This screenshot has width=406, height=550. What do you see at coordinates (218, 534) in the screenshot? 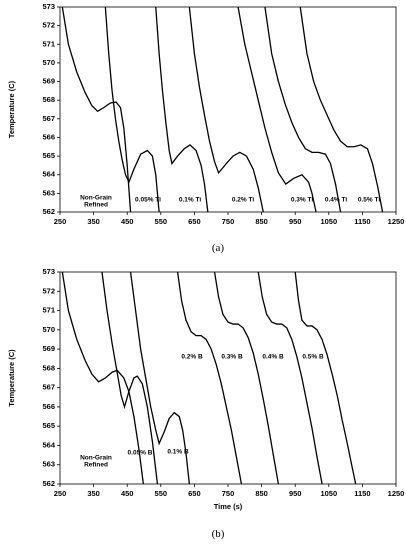
I see `caption: (b)` at bounding box center [218, 534].